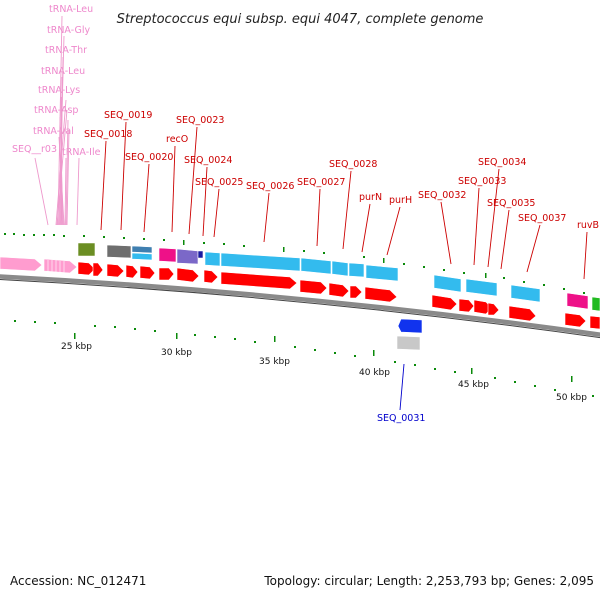  Describe the element at coordinates (571, 398) in the screenshot. I see `scale-tick-label: 50 kbp` at that location.